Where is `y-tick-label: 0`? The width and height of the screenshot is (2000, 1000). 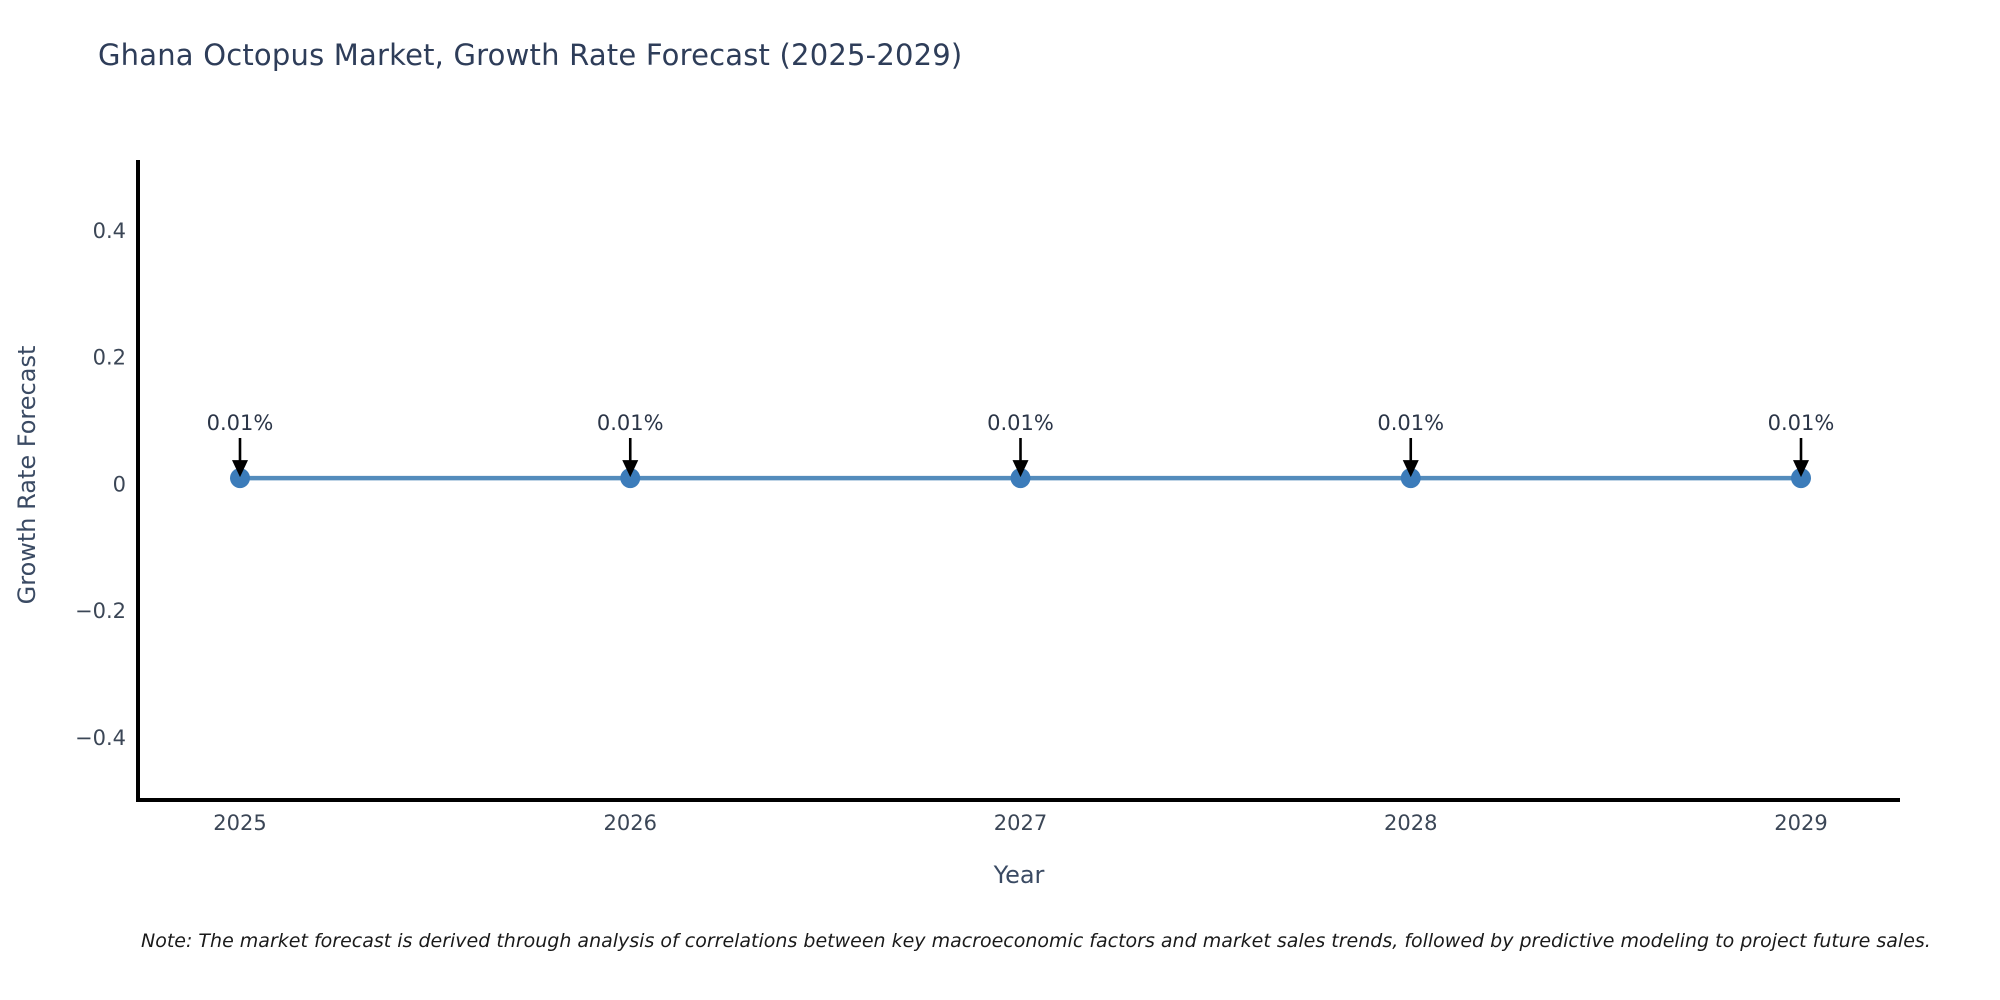
y-tick-label: 0 is located at coordinates (119, 484).